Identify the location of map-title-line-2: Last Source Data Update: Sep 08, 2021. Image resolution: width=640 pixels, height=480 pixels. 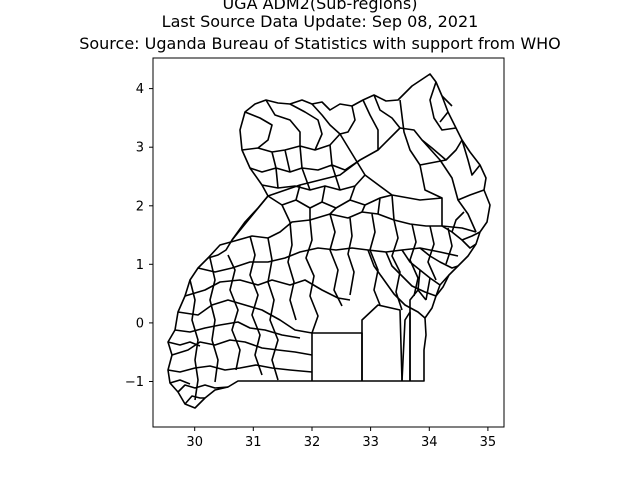
(320, 21).